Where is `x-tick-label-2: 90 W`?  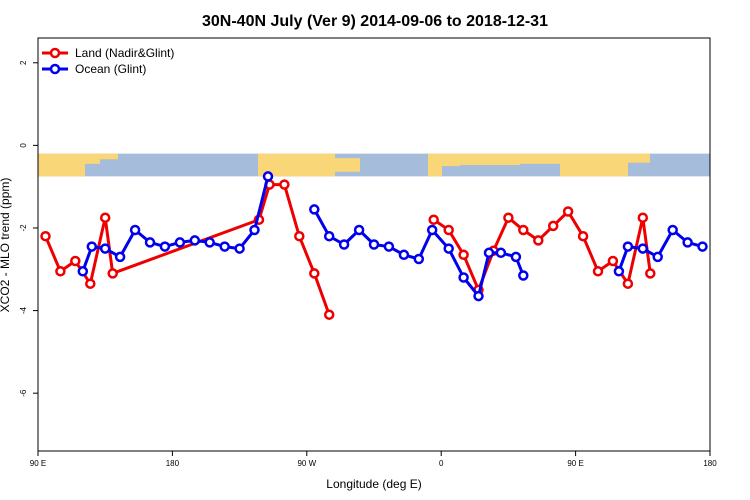
x-tick-label-2: 90 W is located at coordinates (306, 463).